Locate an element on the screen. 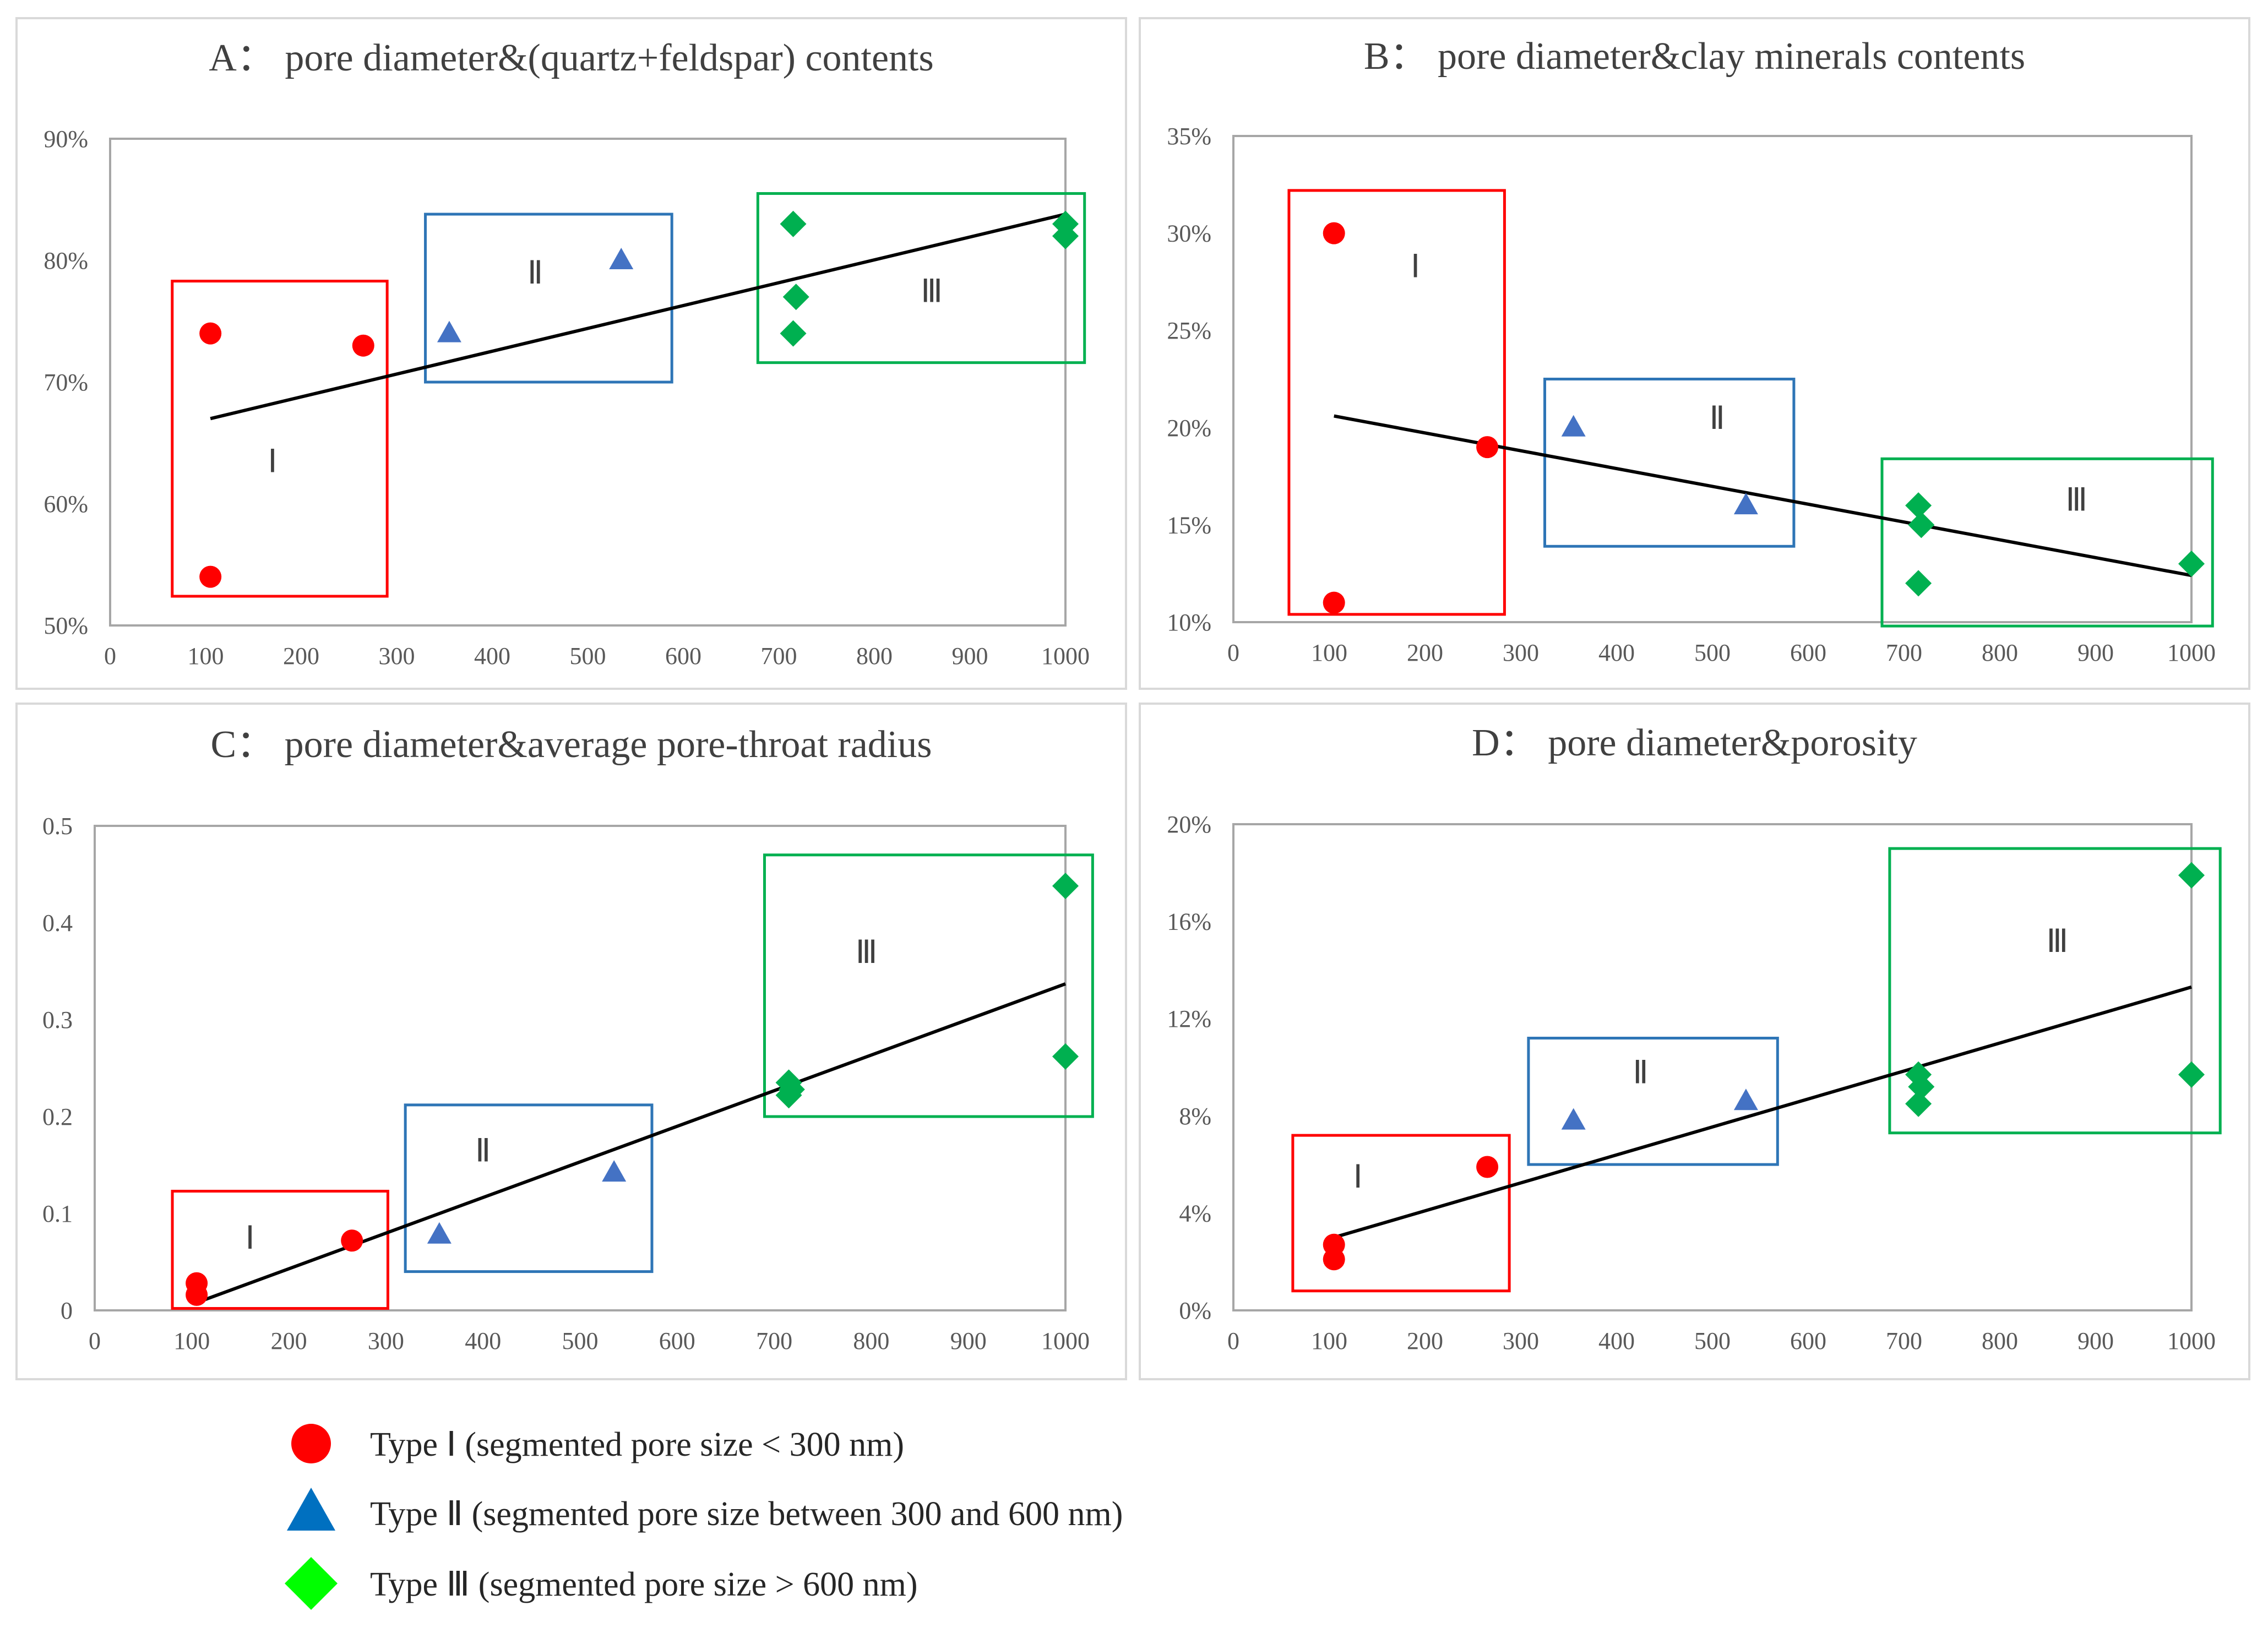 The height and width of the screenshot is (1633, 2268). chart-title: D： pore diameter&porosity is located at coordinates (1694, 743).